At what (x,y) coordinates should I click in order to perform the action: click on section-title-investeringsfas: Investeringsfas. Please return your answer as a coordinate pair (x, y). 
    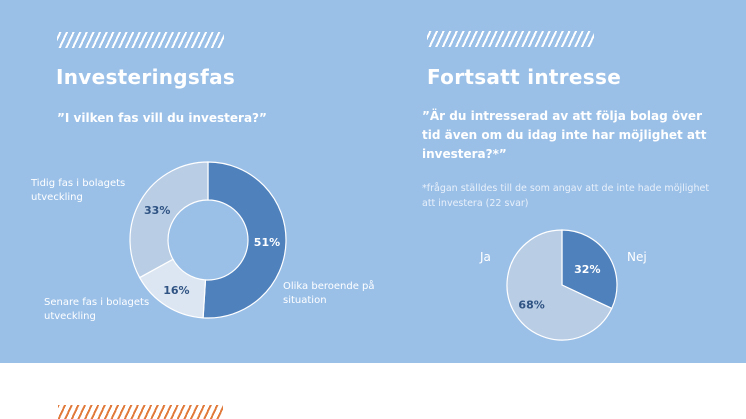
    Looking at the image, I should click on (146, 77).